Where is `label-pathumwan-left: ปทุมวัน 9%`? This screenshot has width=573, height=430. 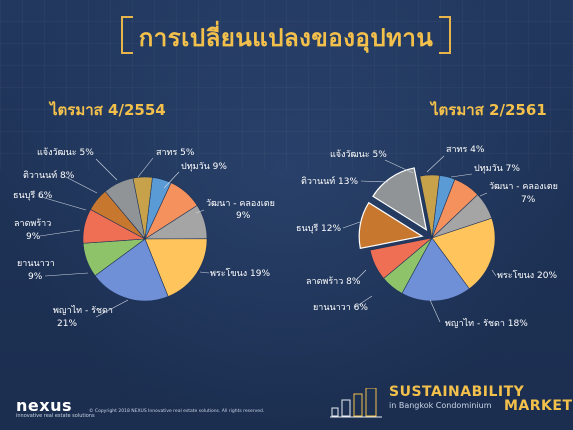
label-pathumwan-left: ปทุมวัน 9% is located at coordinates (204, 167).